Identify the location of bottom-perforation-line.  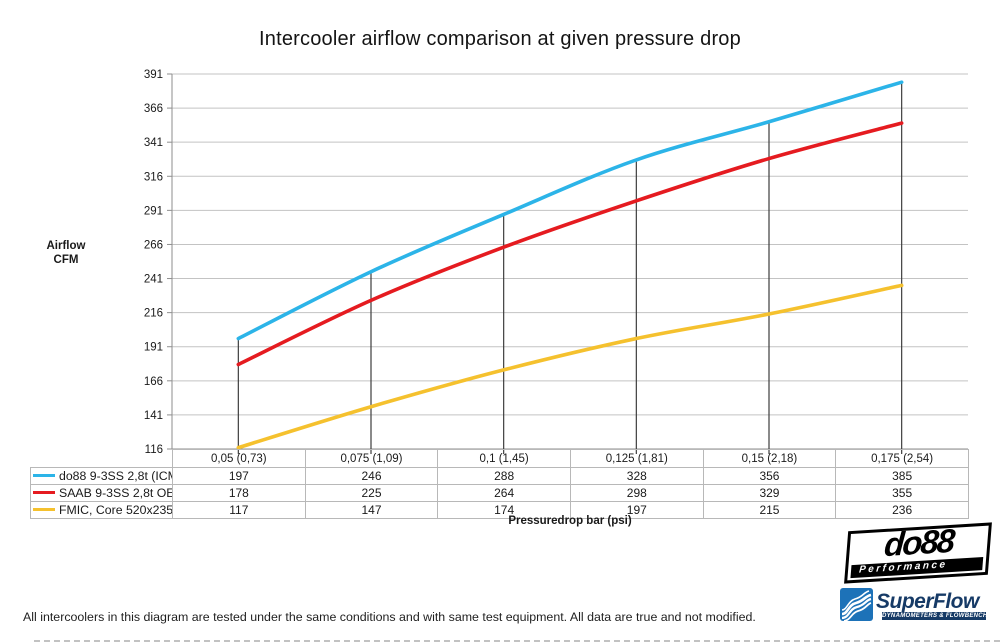
(517, 641).